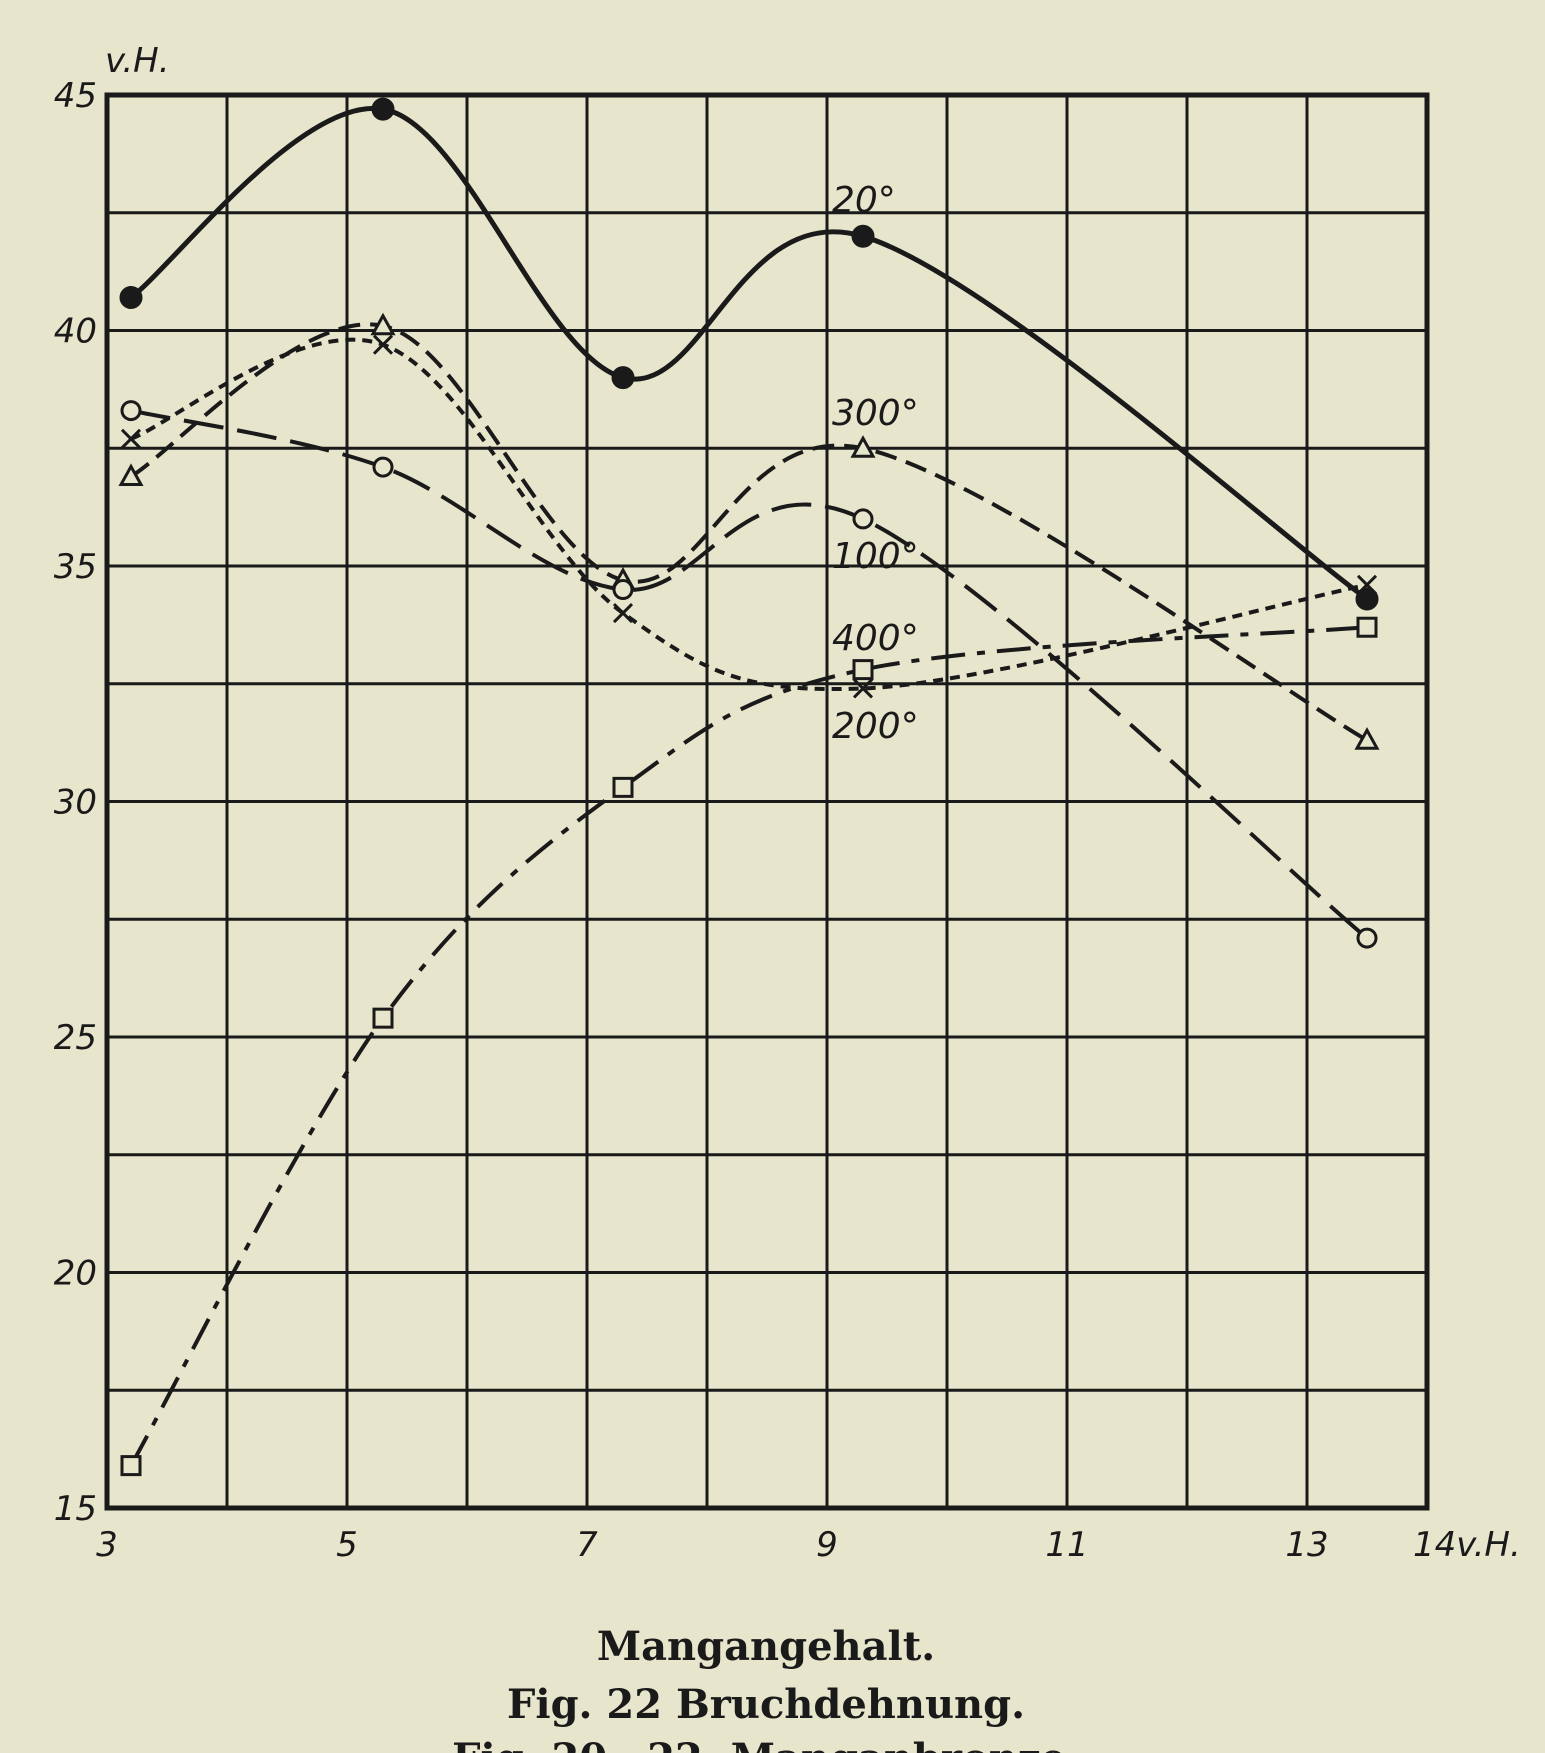 Image resolution: width=1545 pixels, height=1753 pixels. What do you see at coordinates (875, 413) in the screenshot?
I see `series-label: 300°` at bounding box center [875, 413].